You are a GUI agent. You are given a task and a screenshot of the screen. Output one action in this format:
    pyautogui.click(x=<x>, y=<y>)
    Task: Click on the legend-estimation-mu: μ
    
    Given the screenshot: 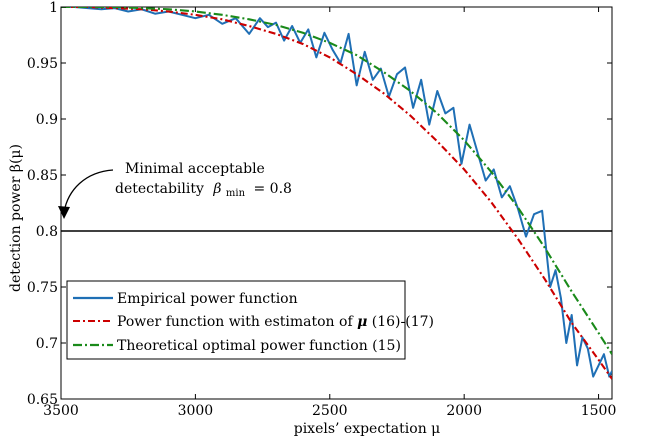 What is the action you would take?
    pyautogui.click(x=362, y=322)
    